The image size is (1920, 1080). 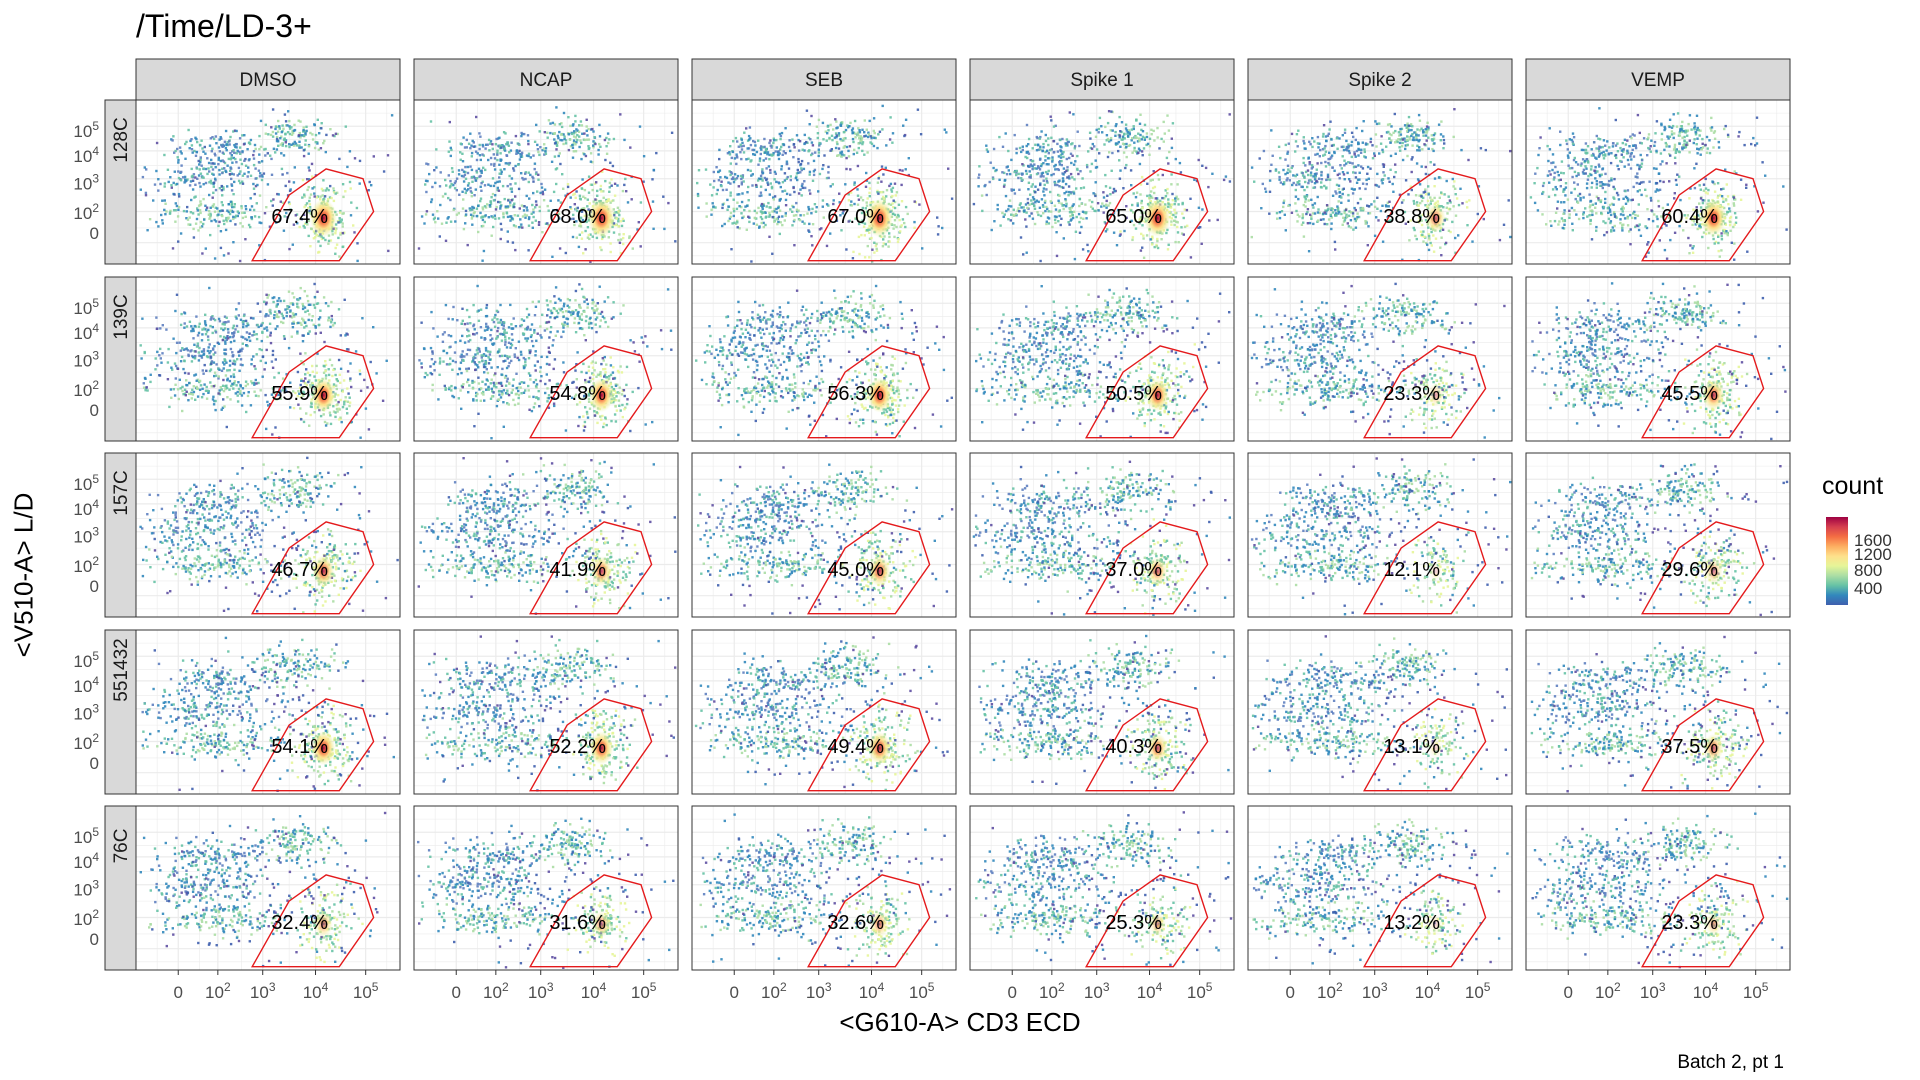 What do you see at coordinates (268, 535) in the screenshot?
I see `facet-panel: 46.7%` at bounding box center [268, 535].